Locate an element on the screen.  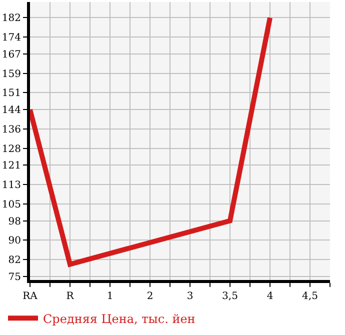
x-tick-label: R is located at coordinates (70, 296).